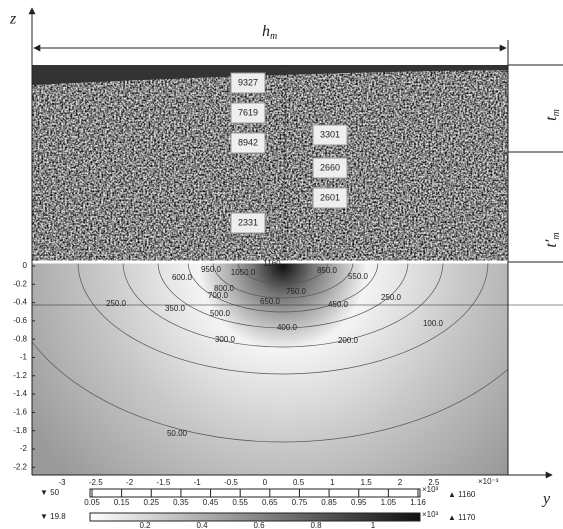  I want to click on hardness-box: 7619, so click(248, 113).